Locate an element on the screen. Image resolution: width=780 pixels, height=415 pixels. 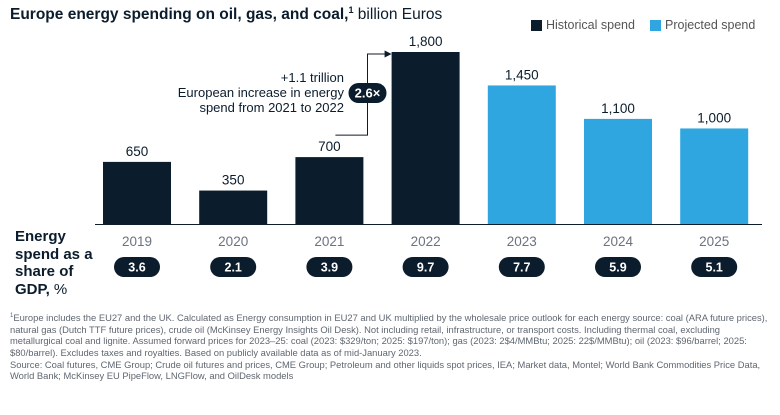
gdp-value-2020: 2.1 is located at coordinates (233, 268).